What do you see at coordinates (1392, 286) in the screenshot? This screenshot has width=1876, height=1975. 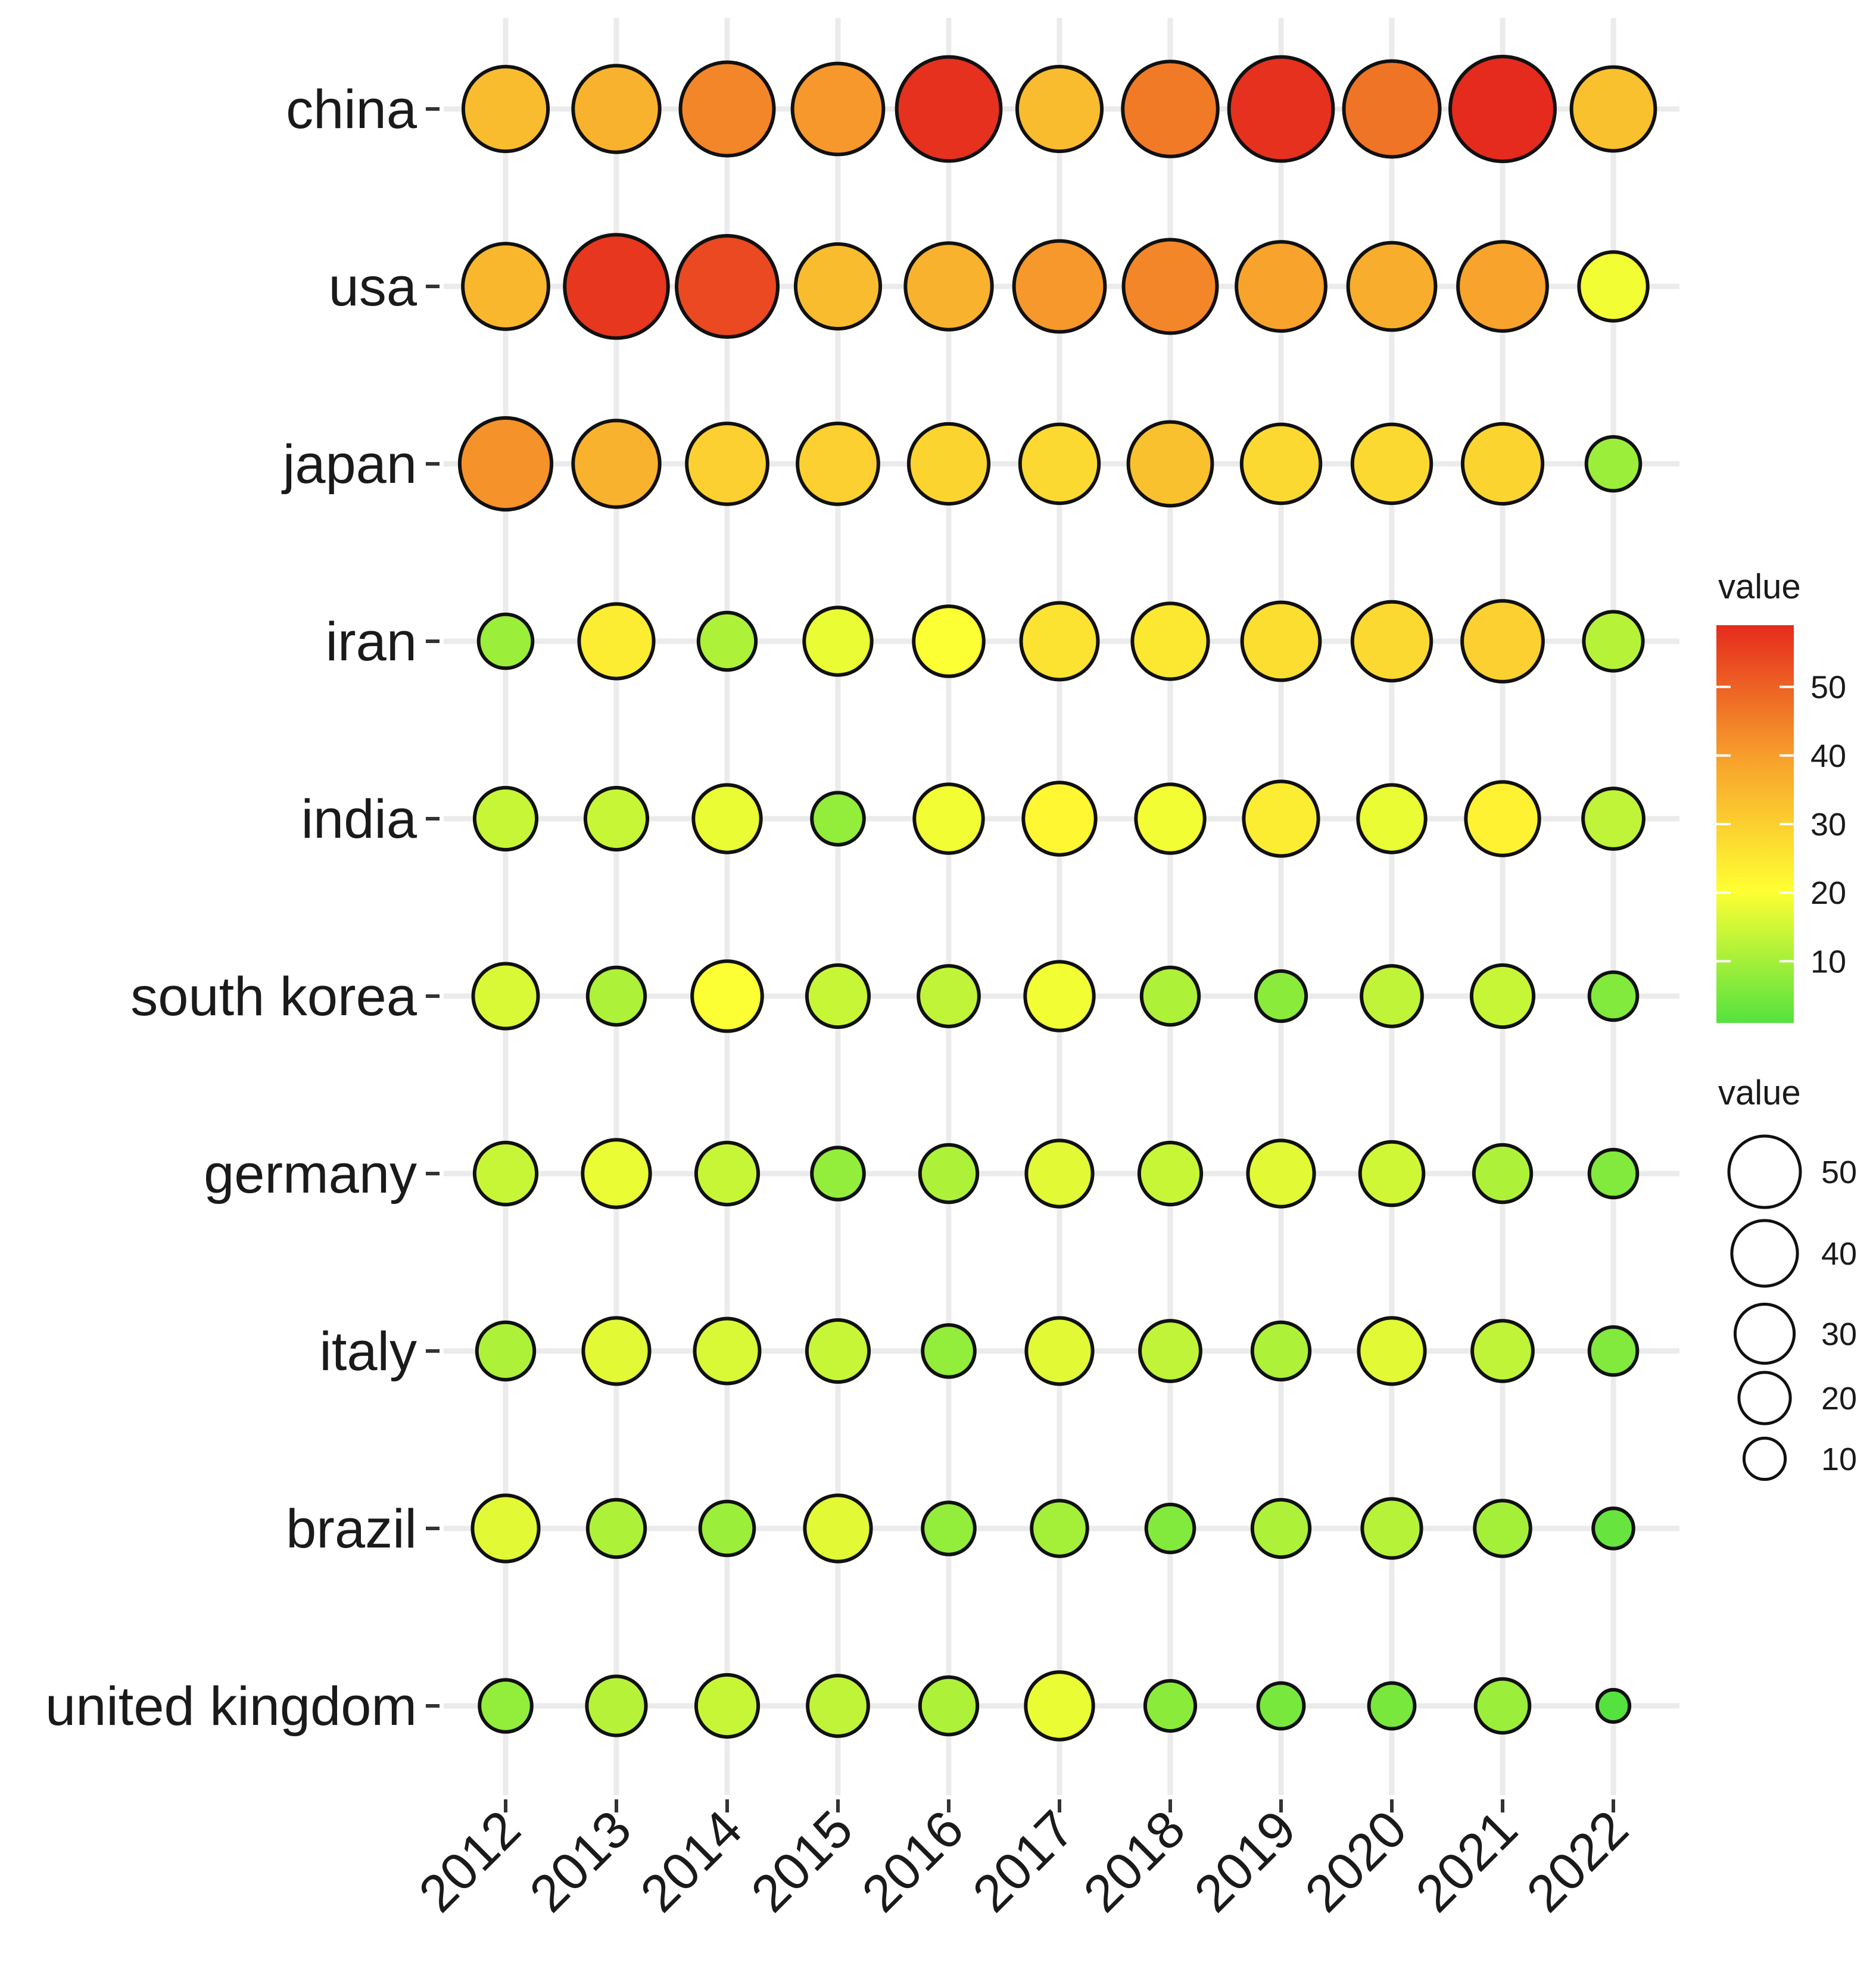 I see `bubble-usa-2020` at bounding box center [1392, 286].